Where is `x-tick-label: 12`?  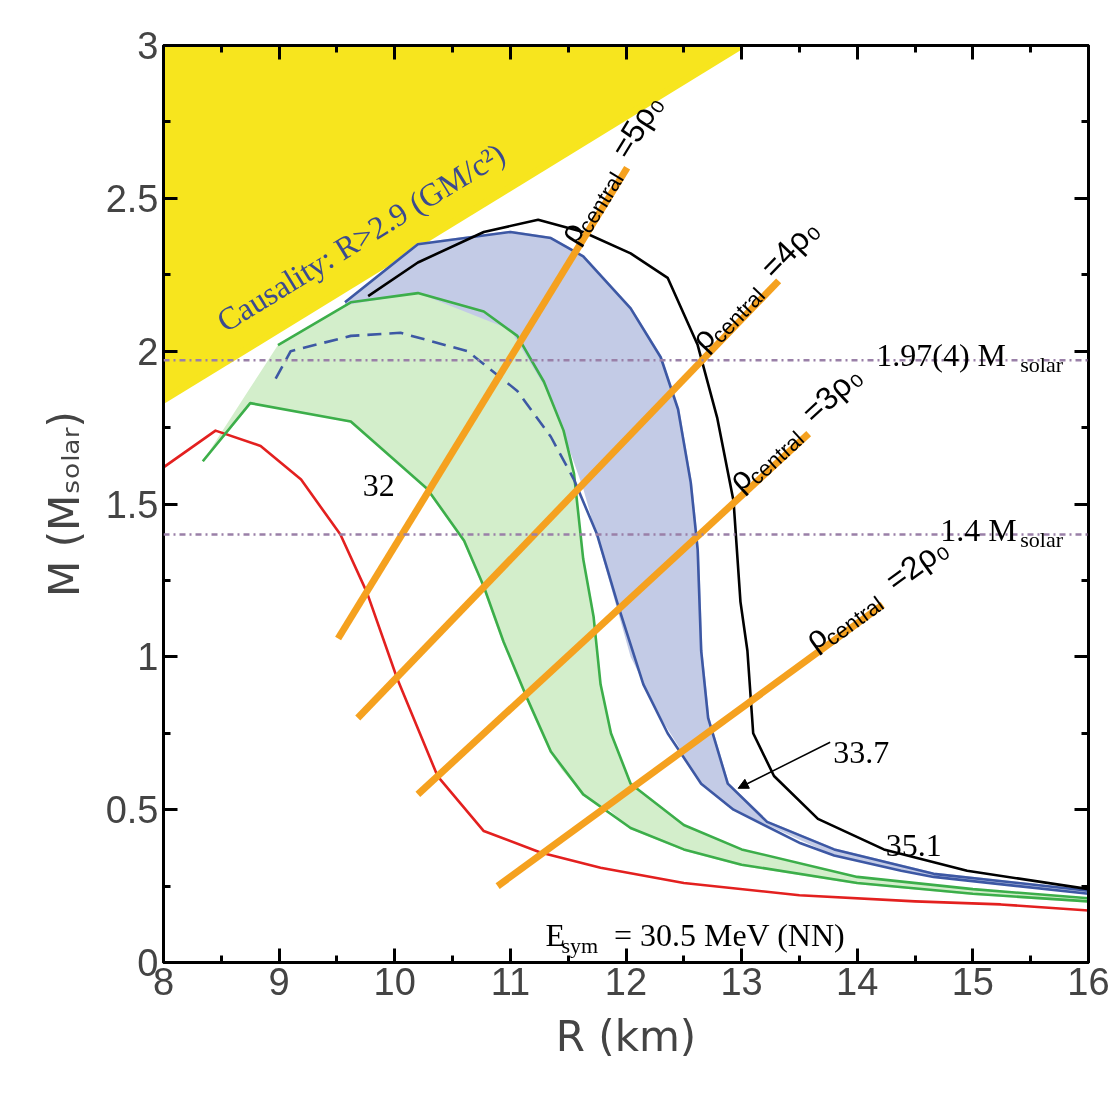
x-tick-label: 12 is located at coordinates (626, 981).